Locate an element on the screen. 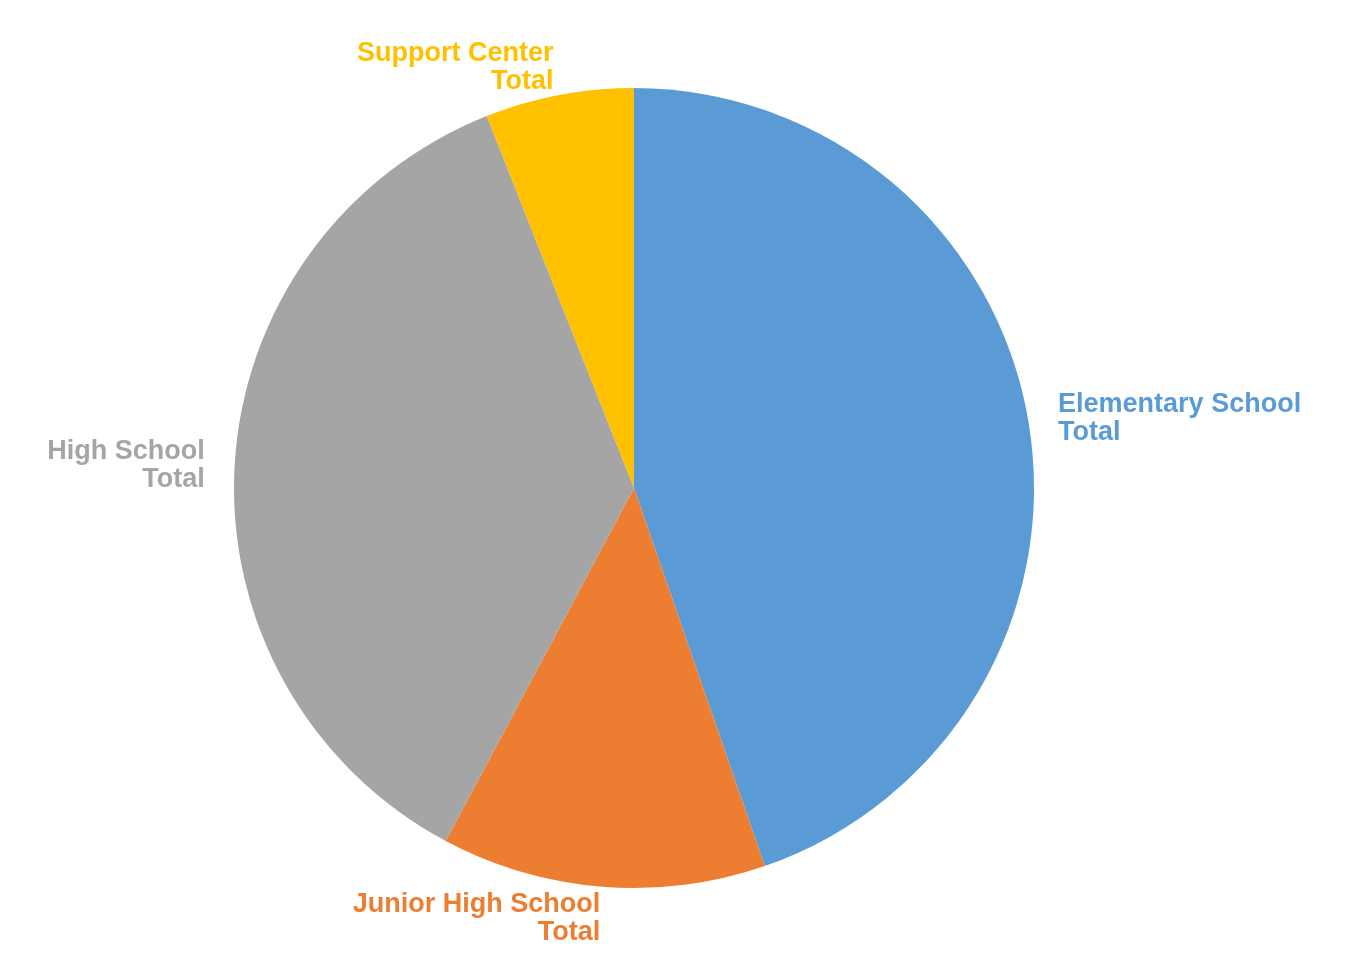 The width and height of the screenshot is (1353, 975). slice-label: High School Total is located at coordinates (126, 463).